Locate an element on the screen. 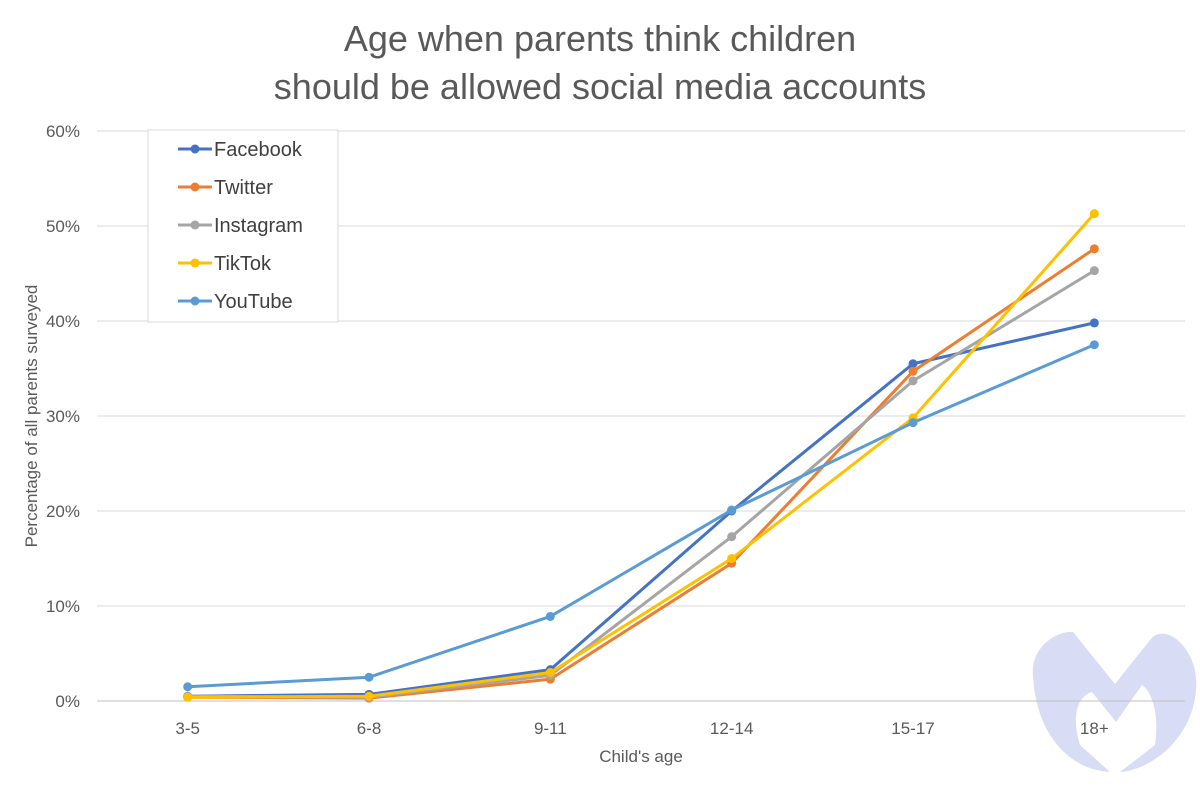 This screenshot has height=785, width=1200. chart-title-line-1: Age when parents think children is located at coordinates (600, 38).